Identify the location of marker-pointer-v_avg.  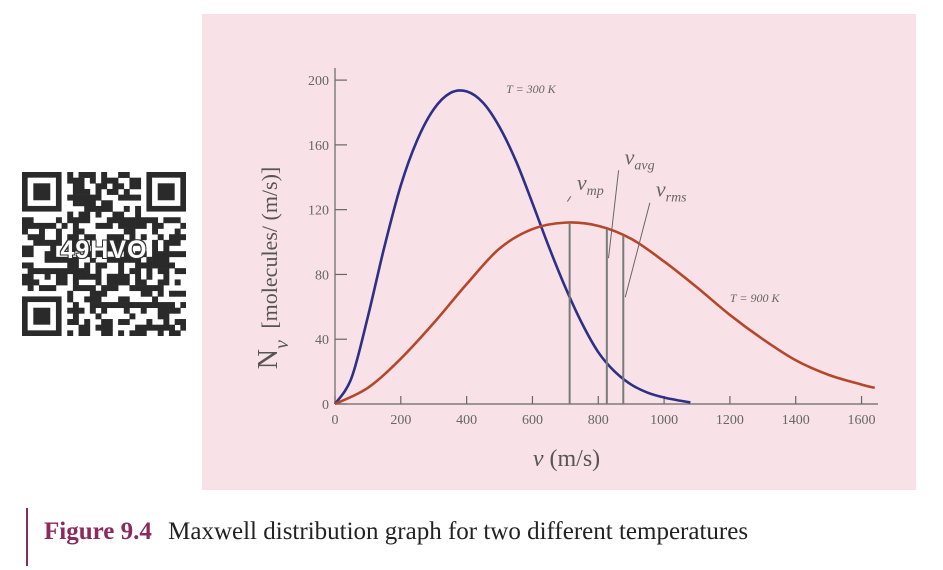
(614, 214).